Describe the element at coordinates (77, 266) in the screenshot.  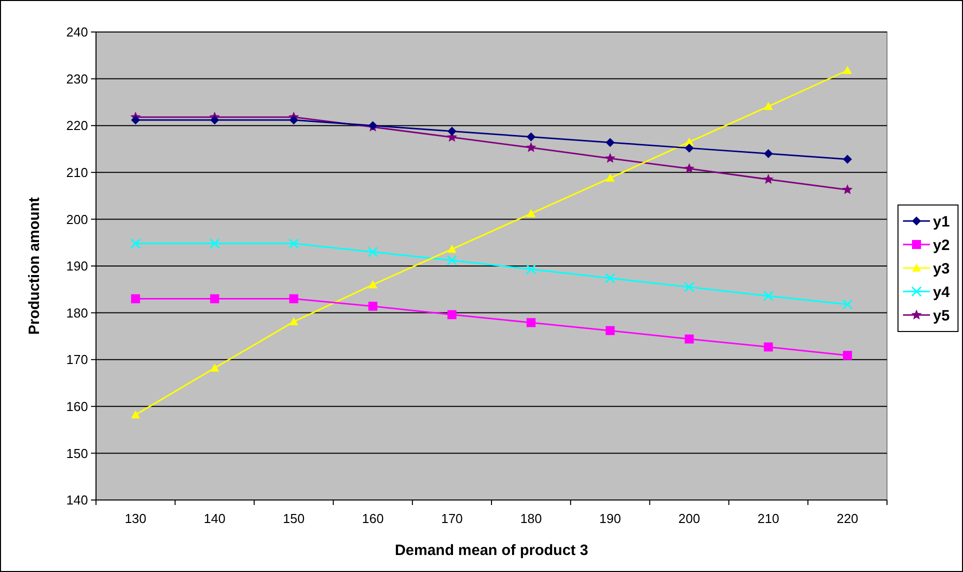
I see `y-tick-label: 190` at that location.